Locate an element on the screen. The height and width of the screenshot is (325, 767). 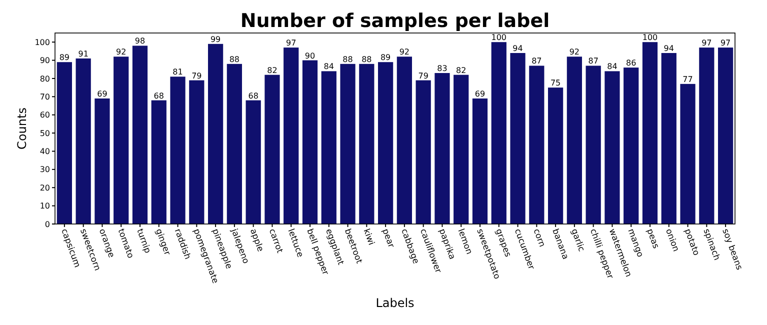
x-tick-label: orange is located at coordinates (106, 244).